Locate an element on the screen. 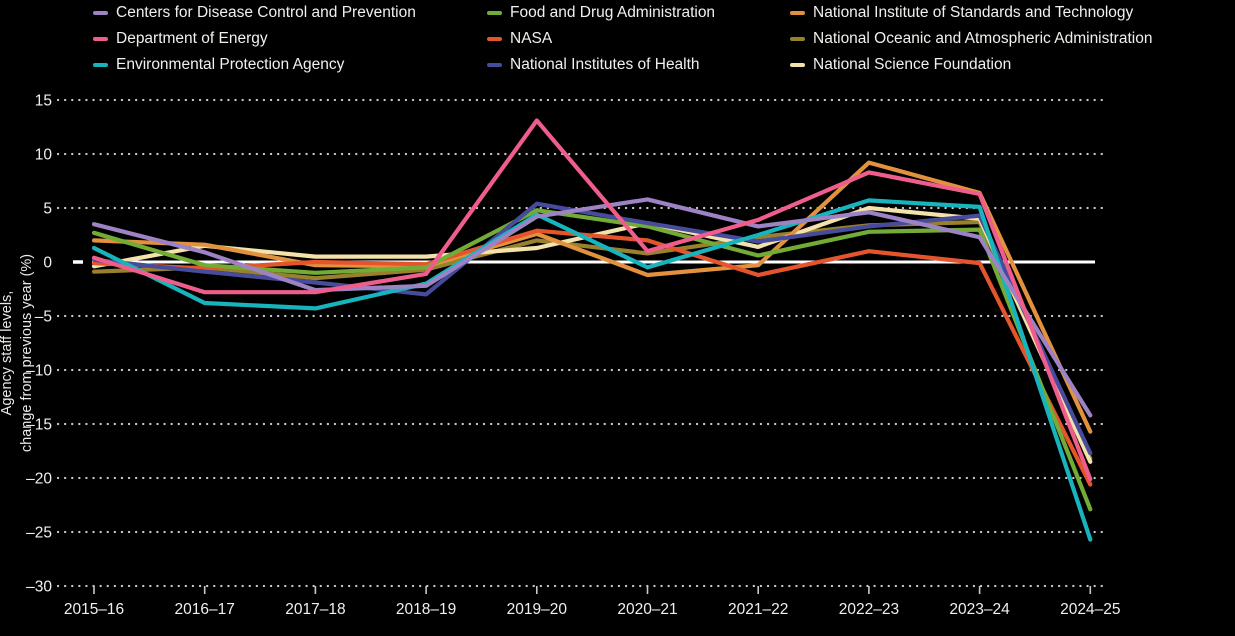  legend-label: NASA is located at coordinates (531, 39).